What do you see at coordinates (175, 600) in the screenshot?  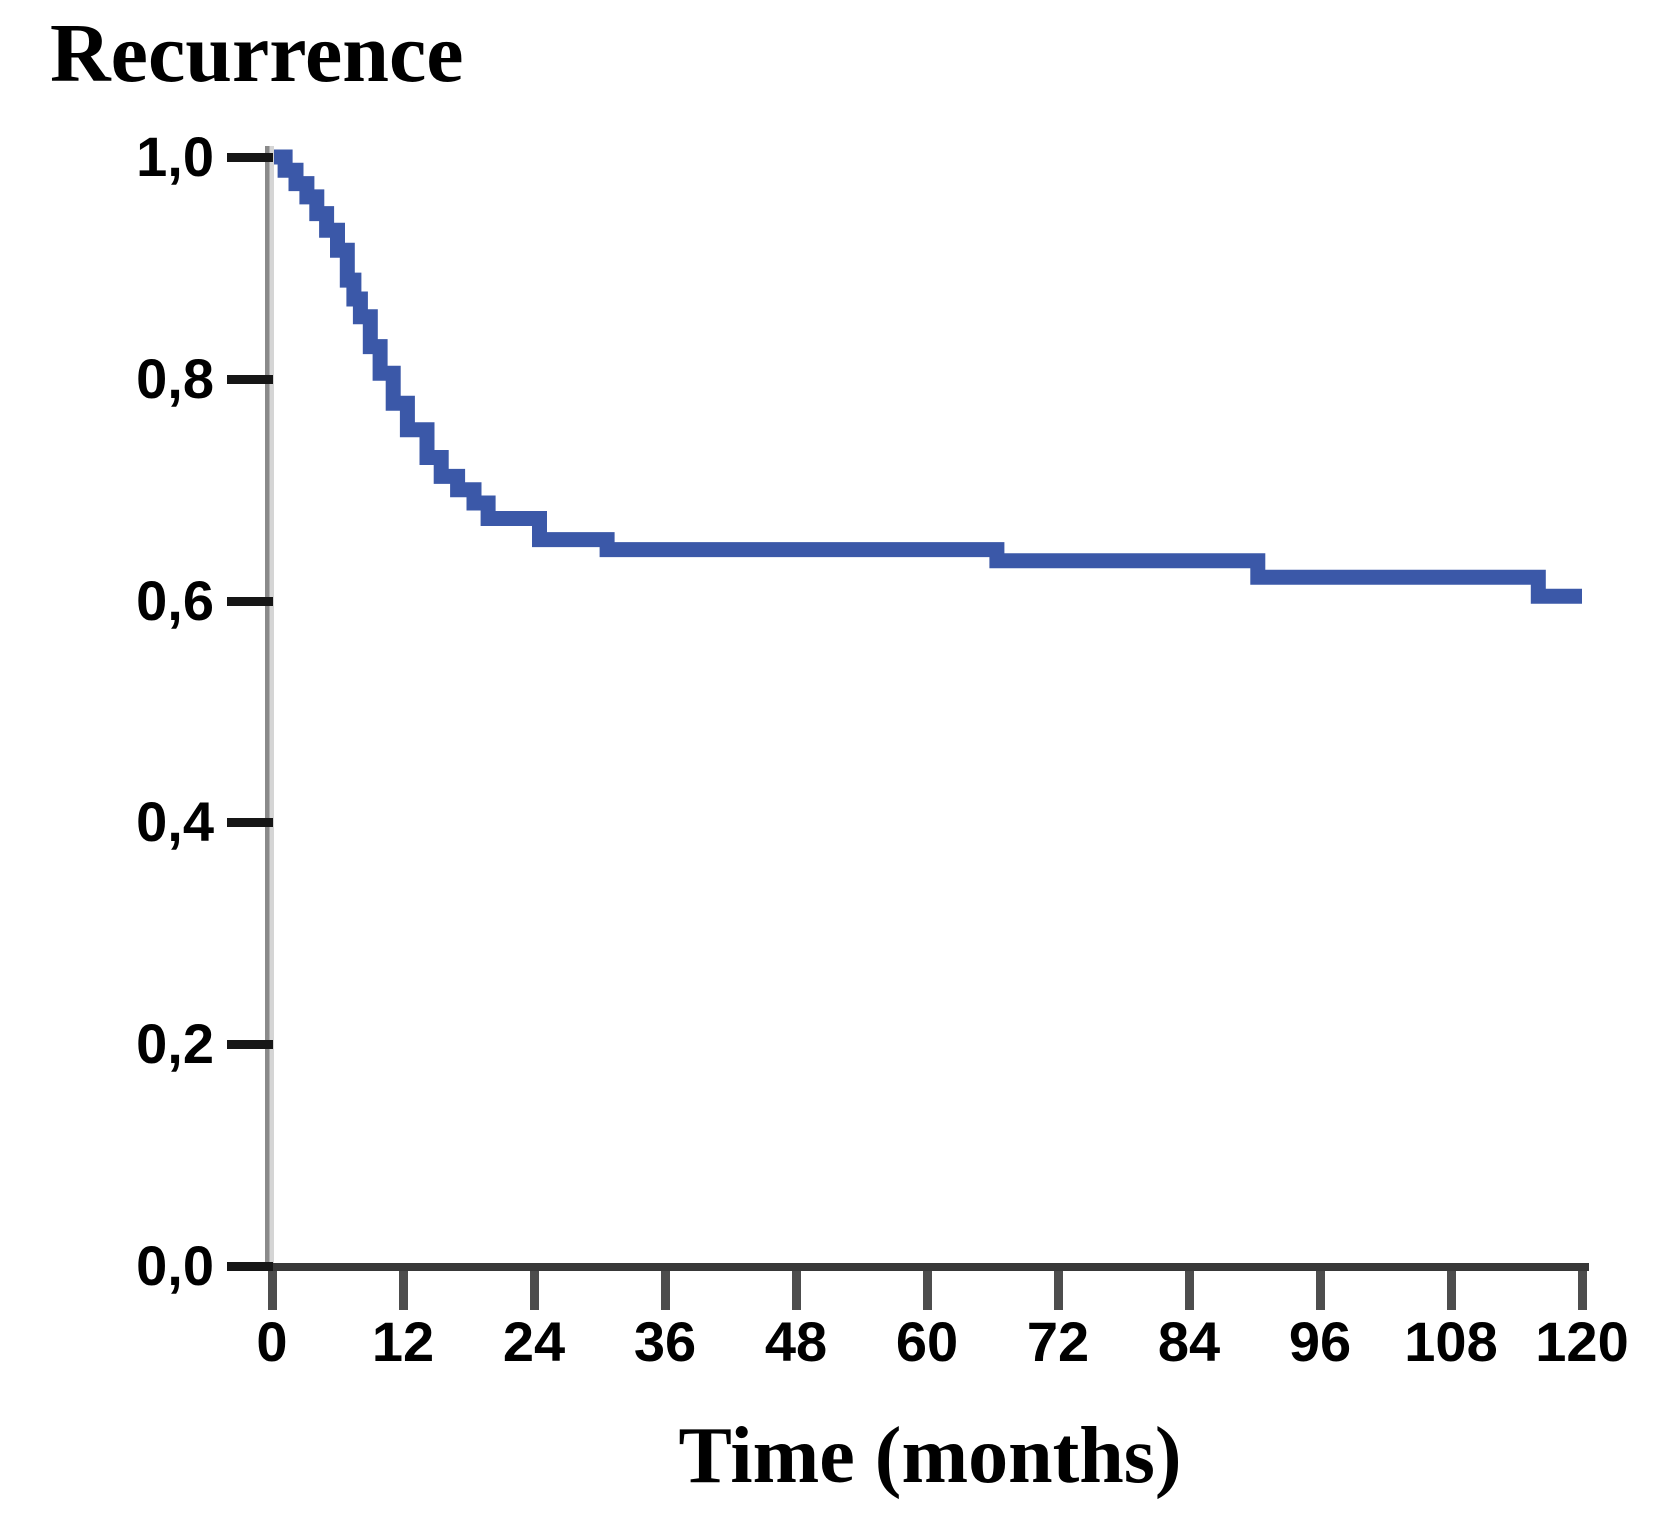 I see `y-tick-label: 0,6` at bounding box center [175, 600].